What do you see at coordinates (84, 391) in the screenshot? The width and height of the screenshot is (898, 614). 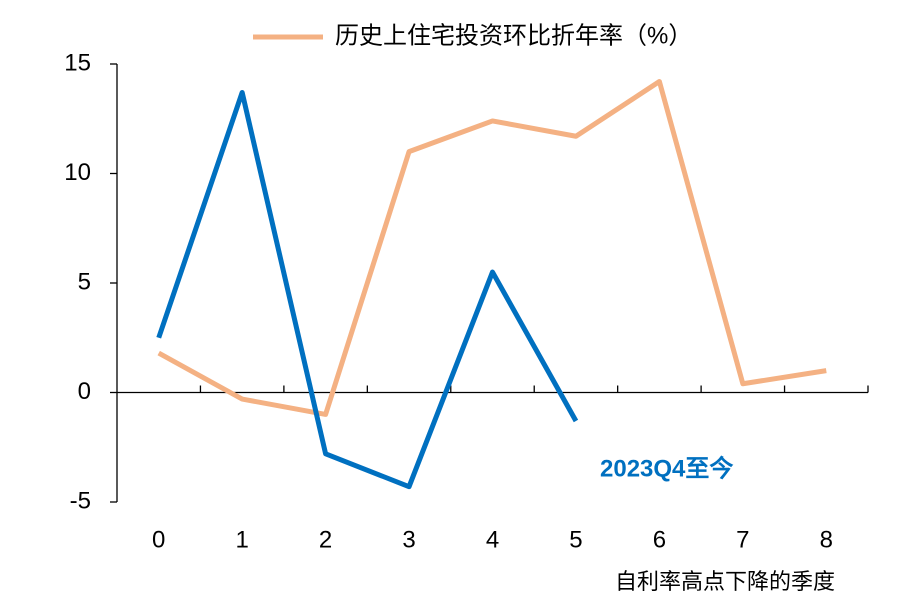 I see `y-tick-label: 0` at bounding box center [84, 391].